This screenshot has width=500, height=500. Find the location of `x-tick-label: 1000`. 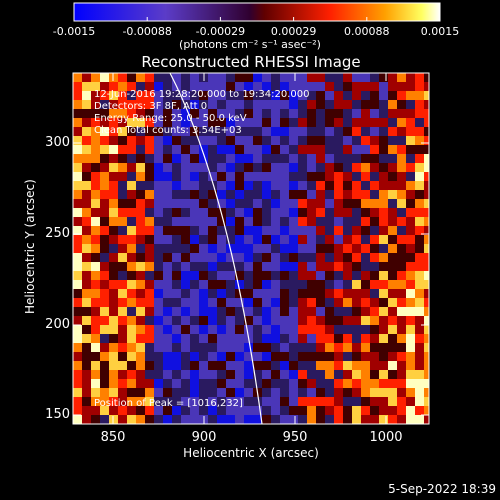

x-tick-label: 1000 is located at coordinates (386, 437).